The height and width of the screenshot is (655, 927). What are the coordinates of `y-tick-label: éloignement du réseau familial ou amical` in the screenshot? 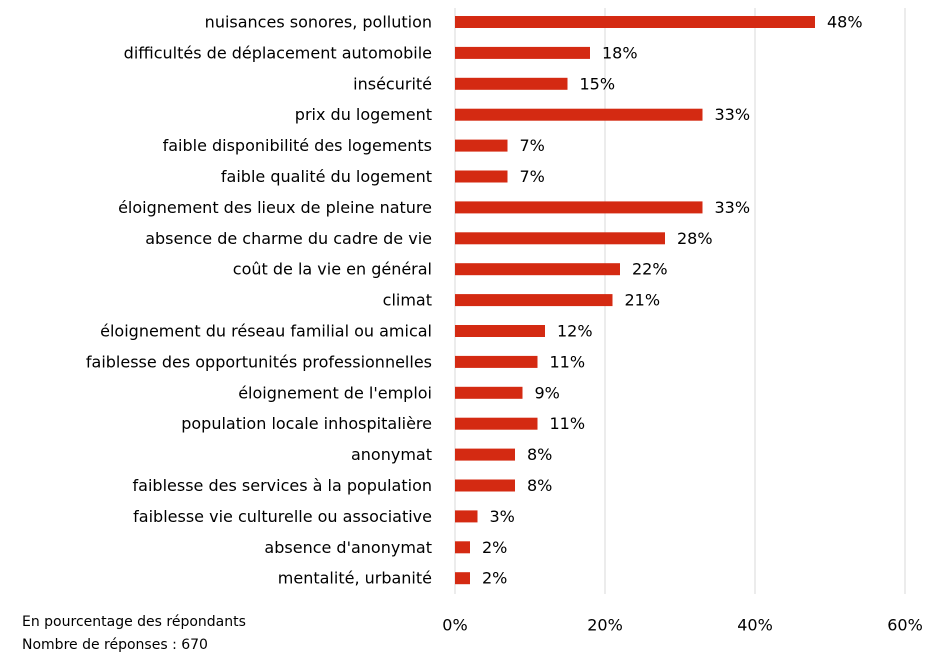 It's located at (266, 331).